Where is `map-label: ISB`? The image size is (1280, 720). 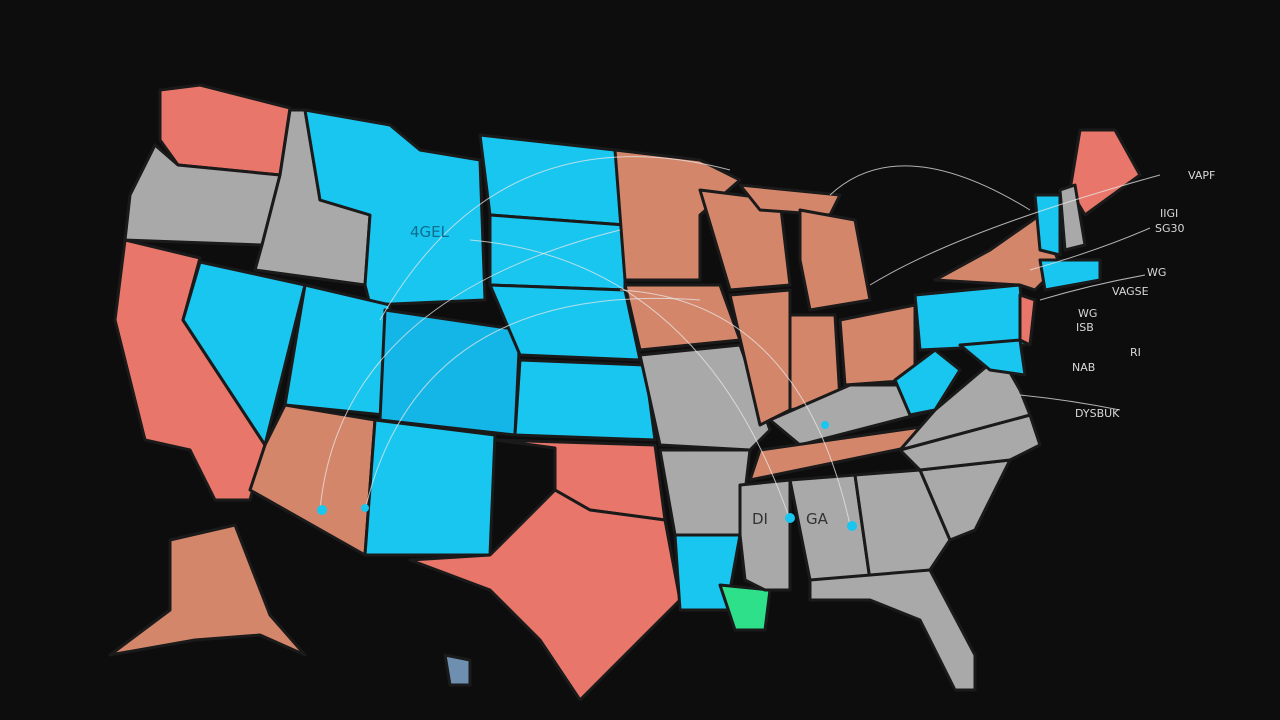 map-label: ISB is located at coordinates (1085, 327).